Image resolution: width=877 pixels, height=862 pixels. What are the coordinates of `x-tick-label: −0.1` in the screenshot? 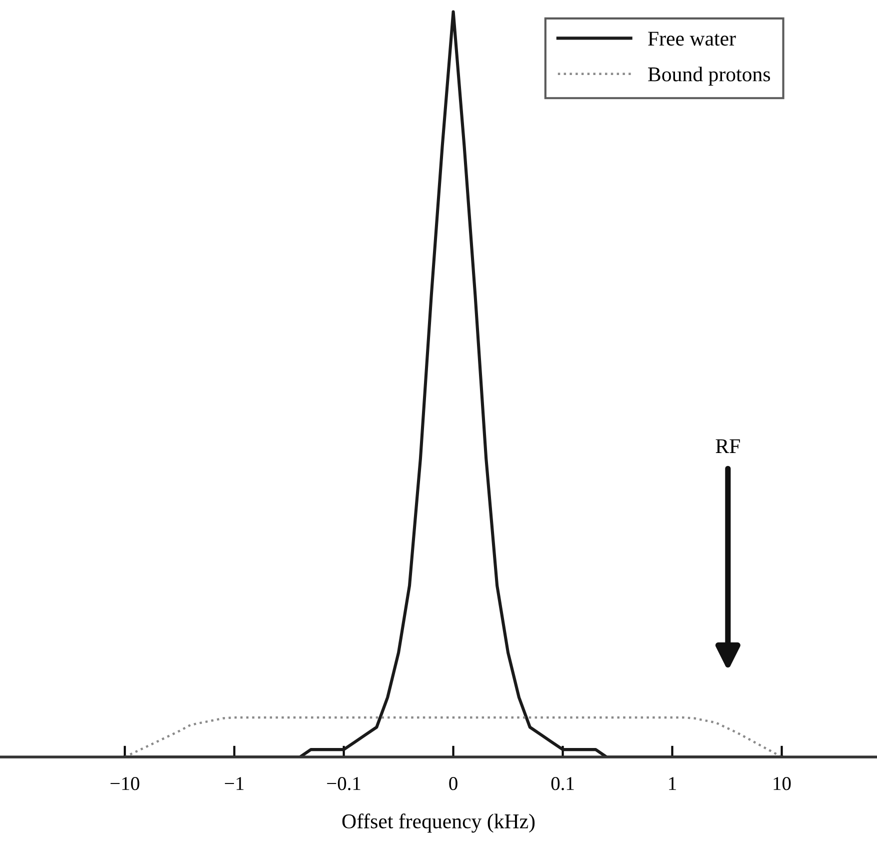 It's located at (343, 783).